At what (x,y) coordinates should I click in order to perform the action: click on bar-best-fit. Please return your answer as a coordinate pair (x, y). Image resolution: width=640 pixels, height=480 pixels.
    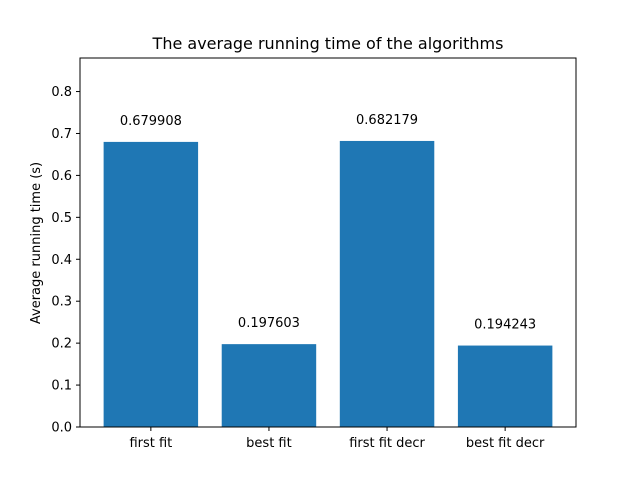
    Looking at the image, I should click on (269, 385).